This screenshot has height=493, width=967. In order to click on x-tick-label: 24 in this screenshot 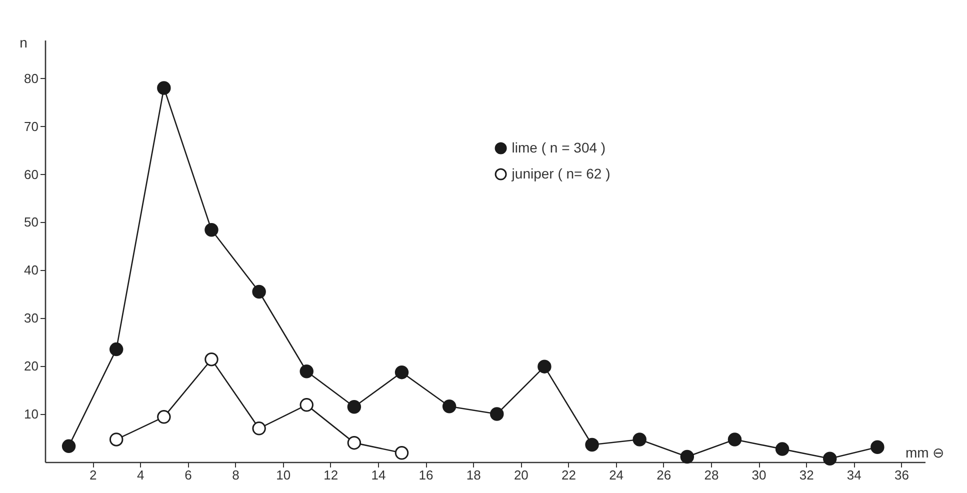, I will do `click(616, 475)`.